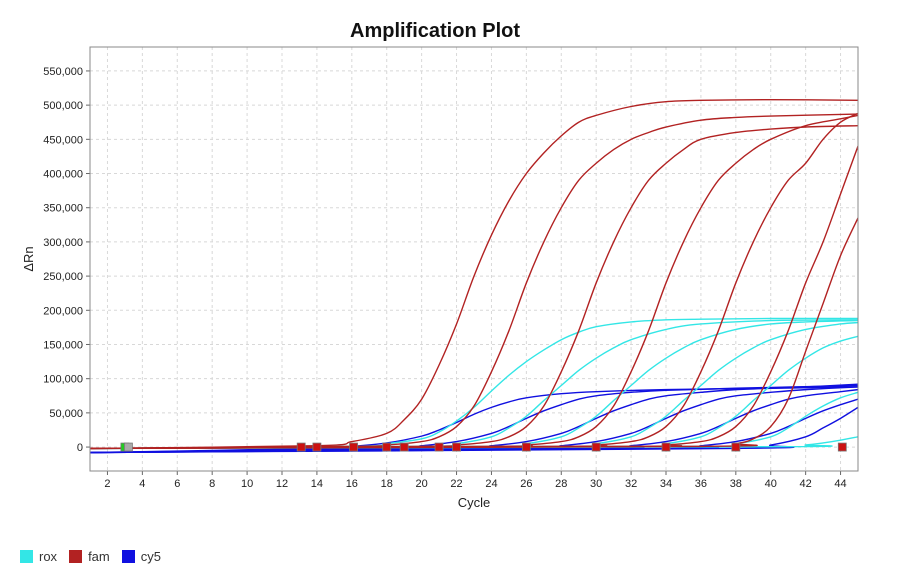 This screenshot has height=580, width=903. Describe the element at coordinates (317, 484) in the screenshot. I see `x-tick-label: 14` at that location.